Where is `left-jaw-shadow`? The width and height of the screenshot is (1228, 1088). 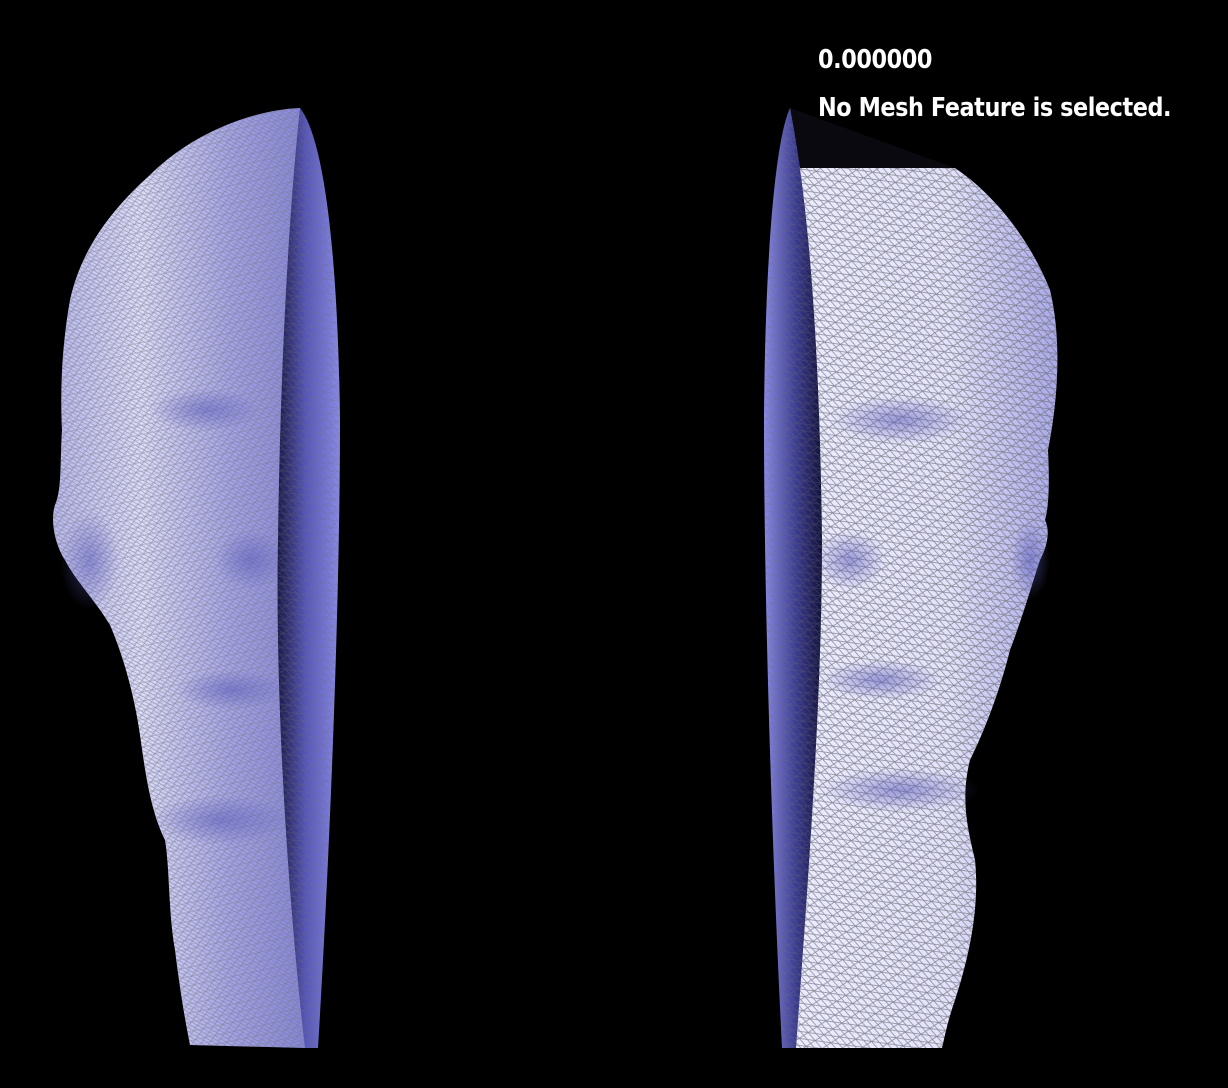 left-jaw-shadow is located at coordinates (220, 820).